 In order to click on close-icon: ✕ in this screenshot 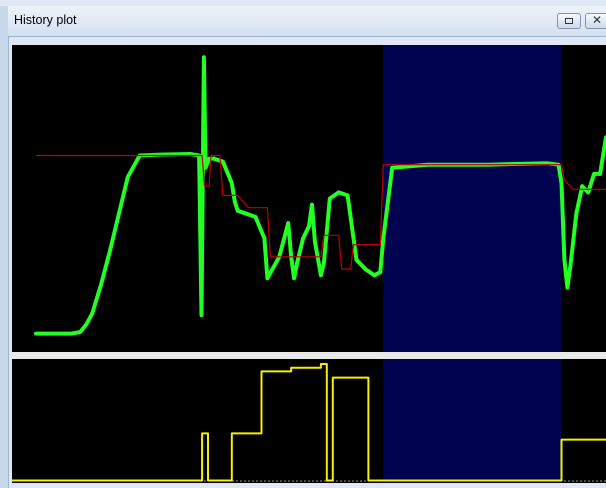, I will do `click(597, 20)`.